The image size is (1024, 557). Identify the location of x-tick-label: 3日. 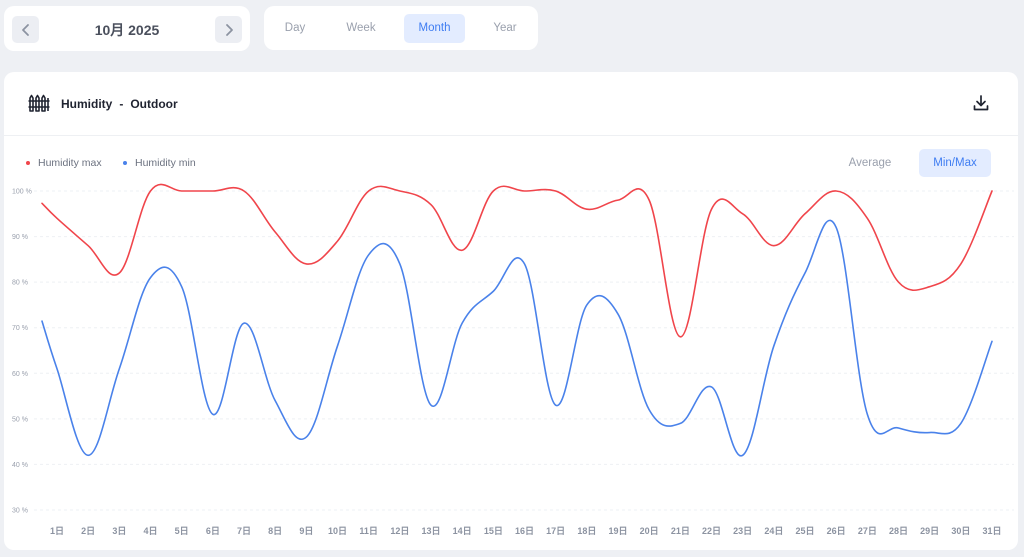
(119, 531).